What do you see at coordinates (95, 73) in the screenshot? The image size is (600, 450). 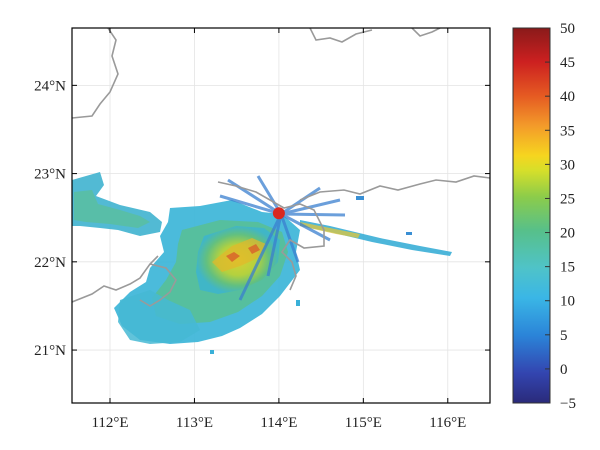 I see `border-northwest` at bounding box center [95, 73].